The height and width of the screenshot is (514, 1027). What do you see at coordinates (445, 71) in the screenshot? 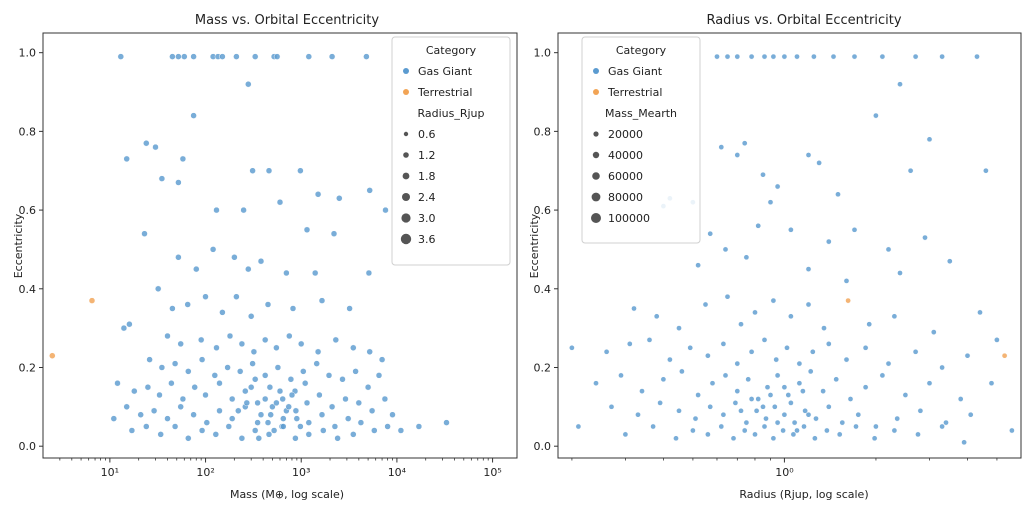
I see `legend-label-gas-giant: Gas Giant` at bounding box center [445, 71].